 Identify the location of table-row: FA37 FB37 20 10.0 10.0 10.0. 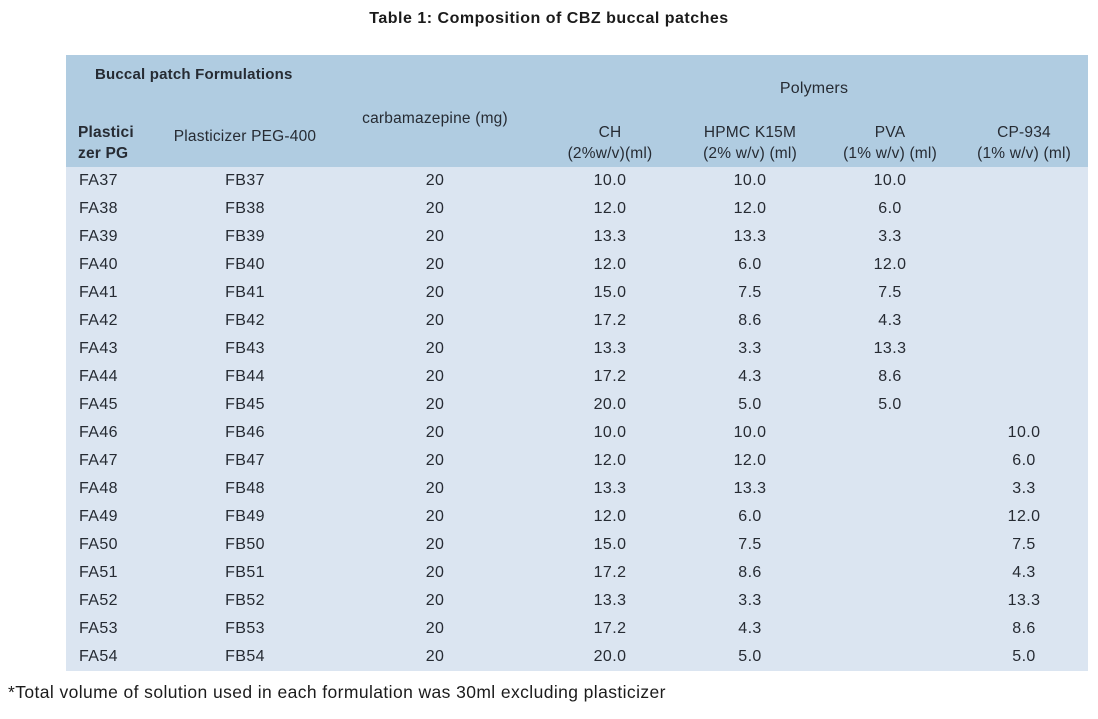
(577, 181).